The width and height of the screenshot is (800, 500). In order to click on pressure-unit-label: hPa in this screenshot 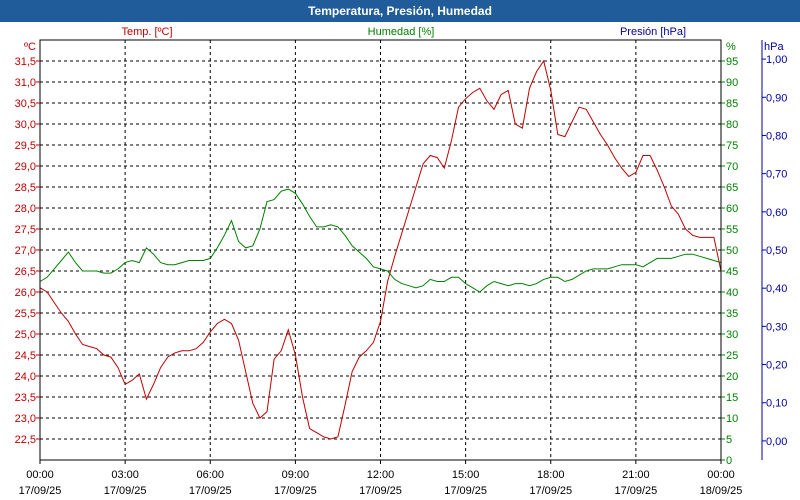, I will do `click(774, 47)`.